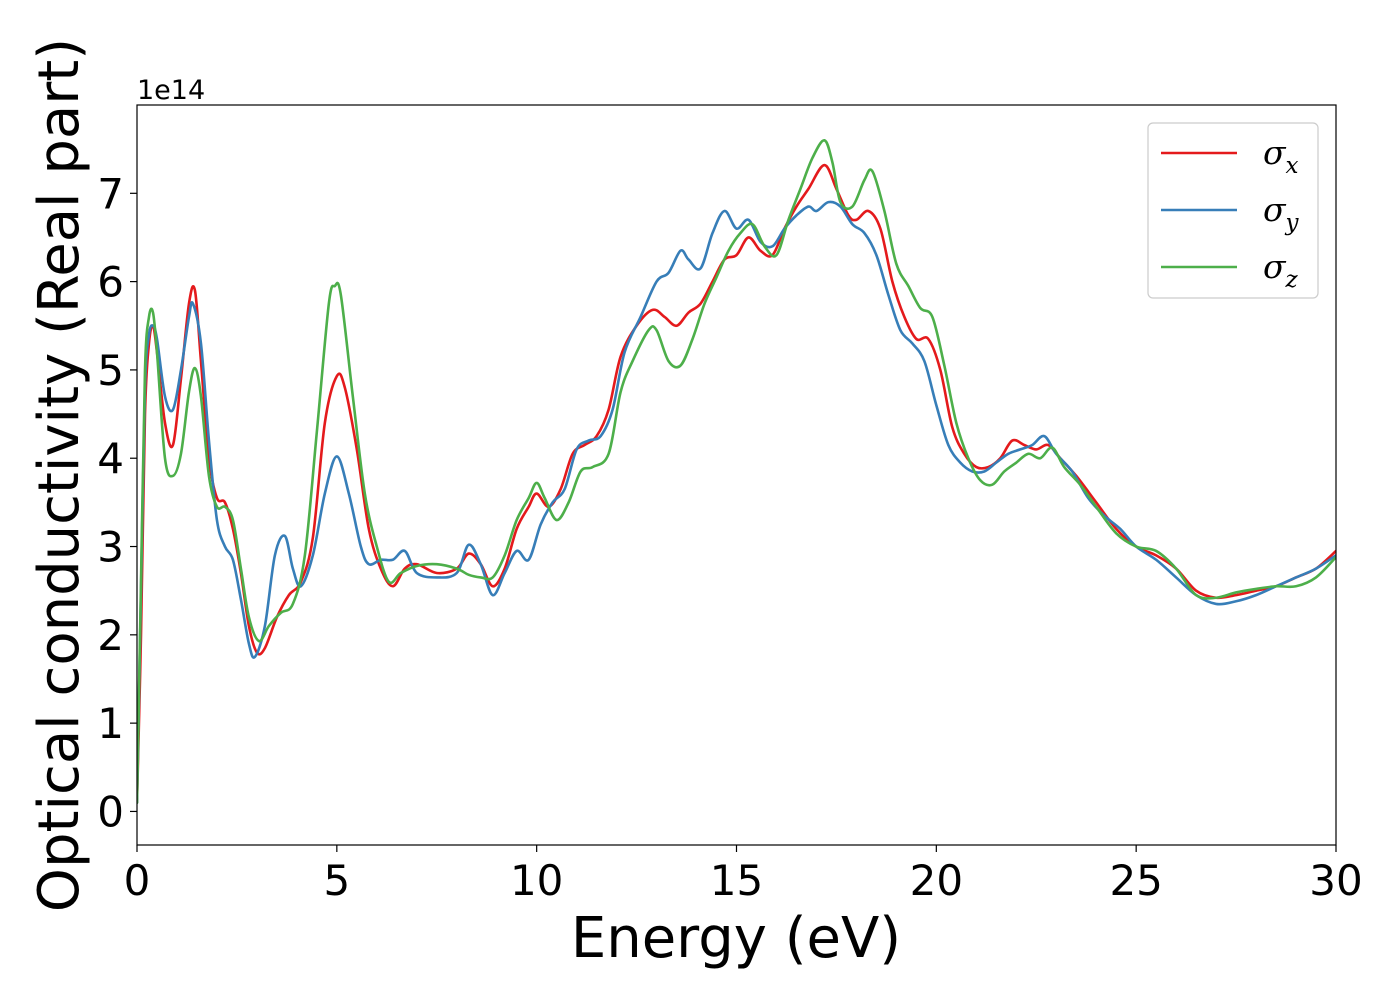 Image resolution: width=1400 pixels, height=1000 pixels. I want to click on y-tick-label: 2, so click(110, 635).